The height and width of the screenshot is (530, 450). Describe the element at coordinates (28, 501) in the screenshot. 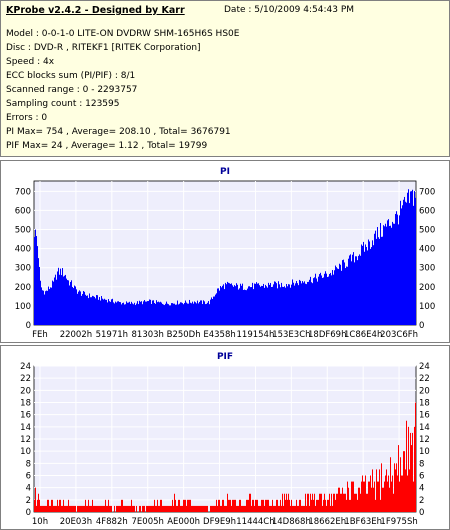

I see `y-tick-label-left: 2` at that location.